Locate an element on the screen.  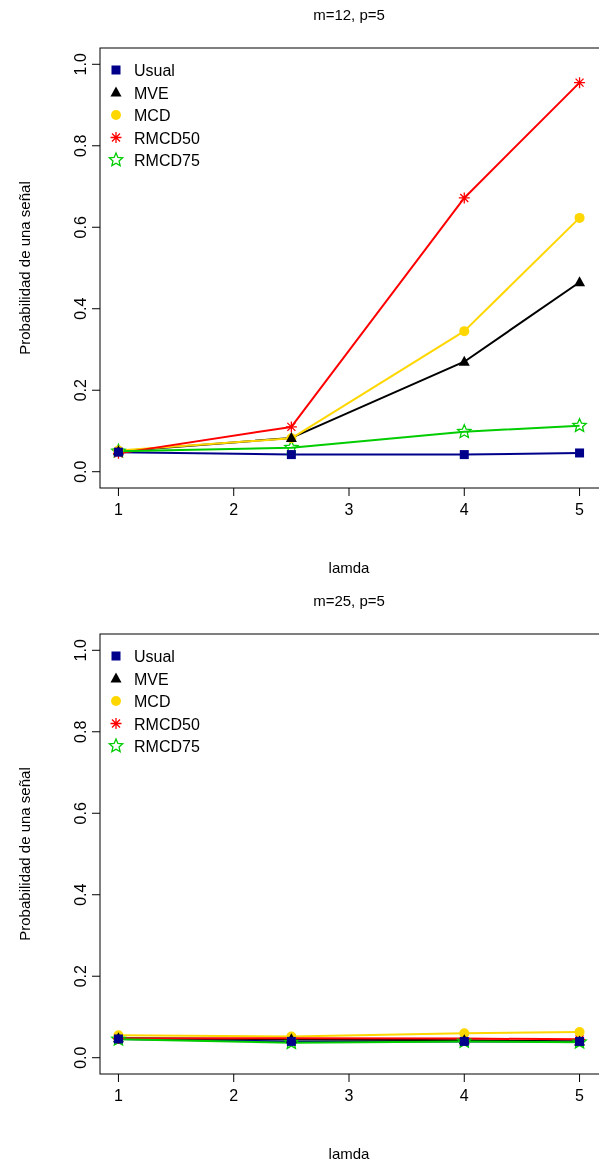
chart-title: m=25, p=5 is located at coordinates (349, 600).